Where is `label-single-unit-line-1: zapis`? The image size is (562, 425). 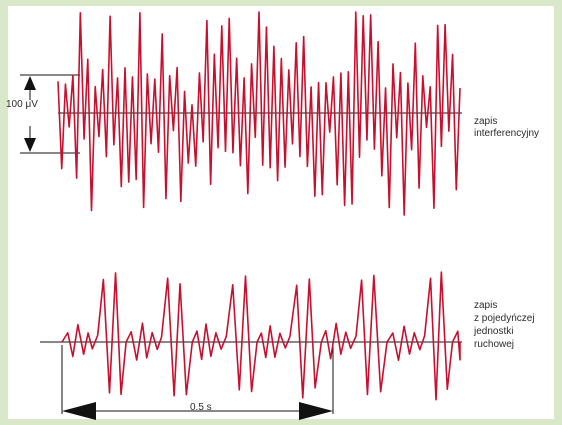
label-single-unit-line-1: zapis is located at coordinates (486, 305).